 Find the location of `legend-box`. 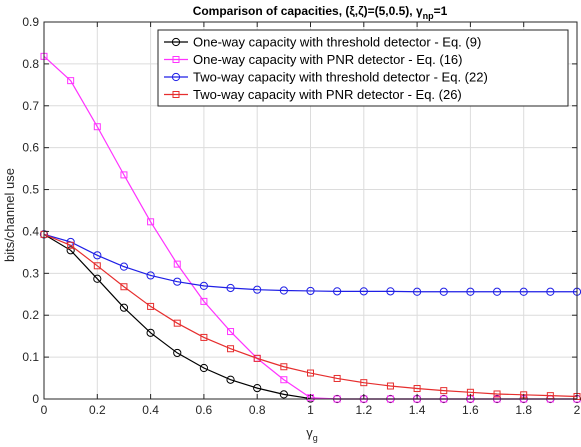

legend-box is located at coordinates (363, 68).